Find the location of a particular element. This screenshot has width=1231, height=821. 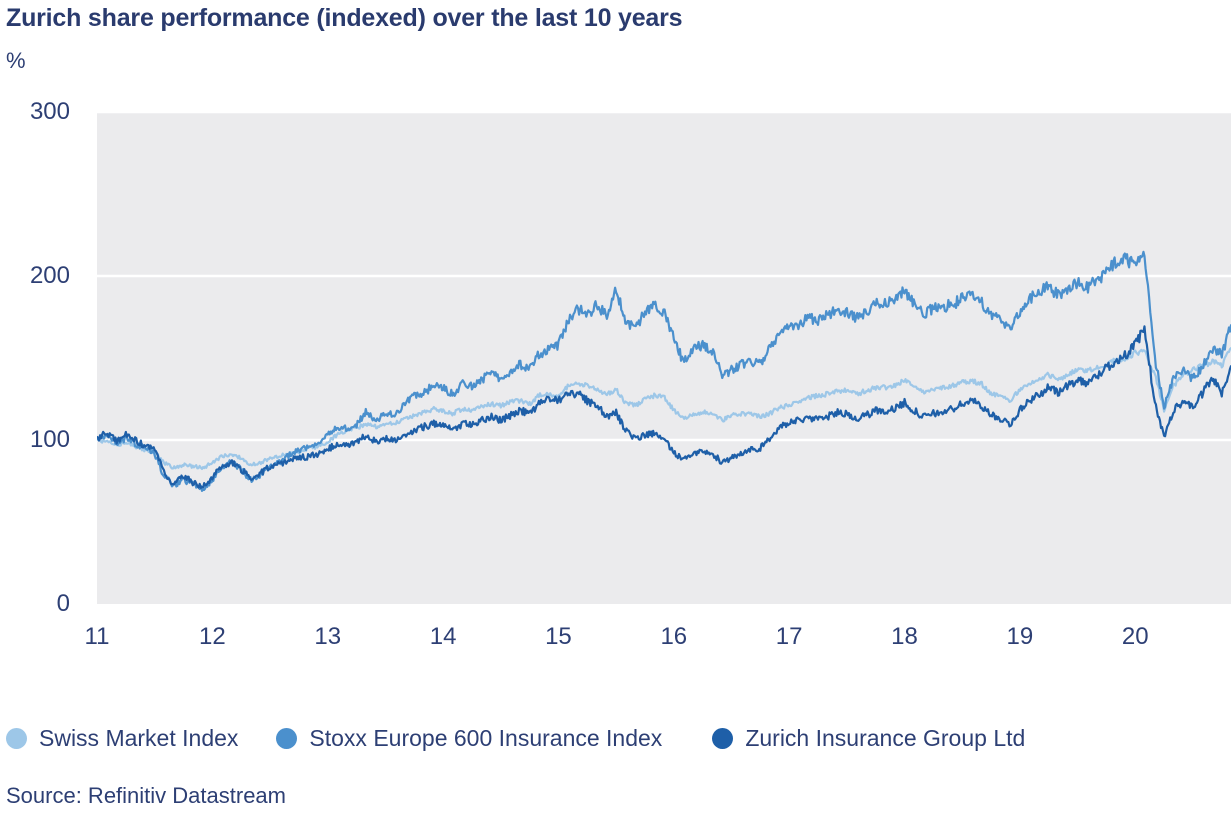

source-note: Source: Refinitiv Datastream is located at coordinates (146, 795).